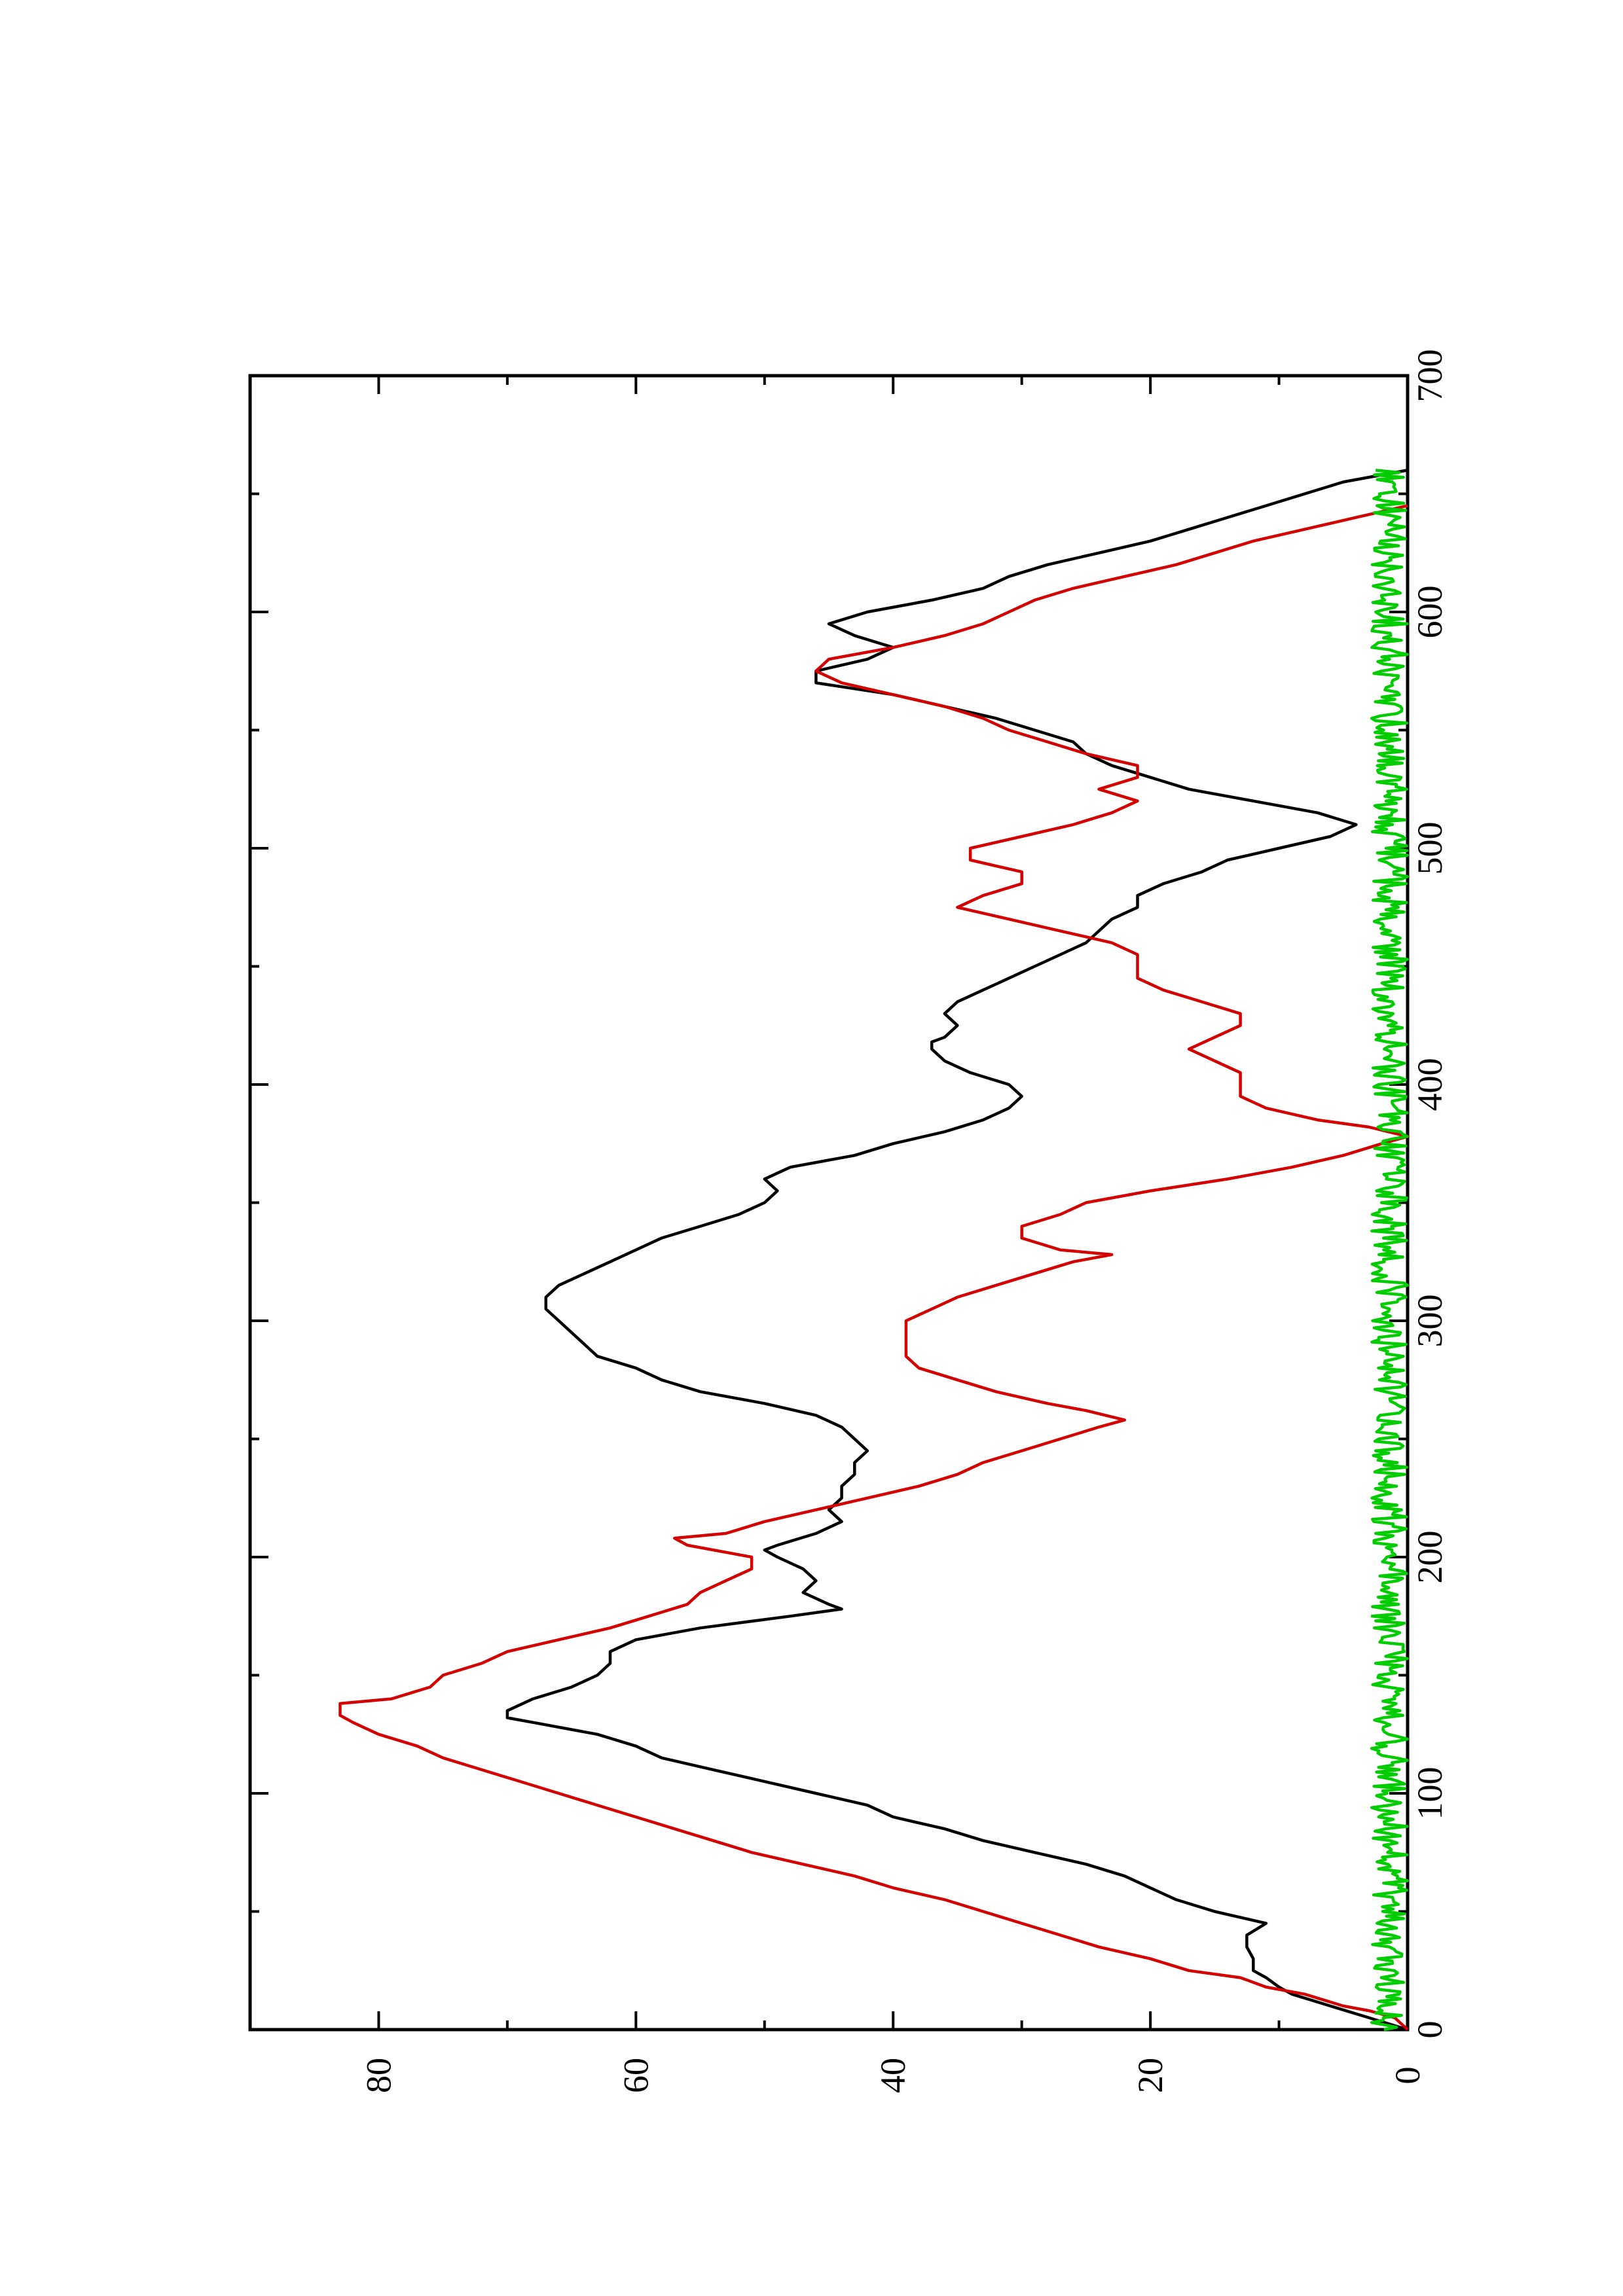 The width and height of the screenshot is (1623, 2296). I want to click on x-tick-label: 700, so click(1430, 376).